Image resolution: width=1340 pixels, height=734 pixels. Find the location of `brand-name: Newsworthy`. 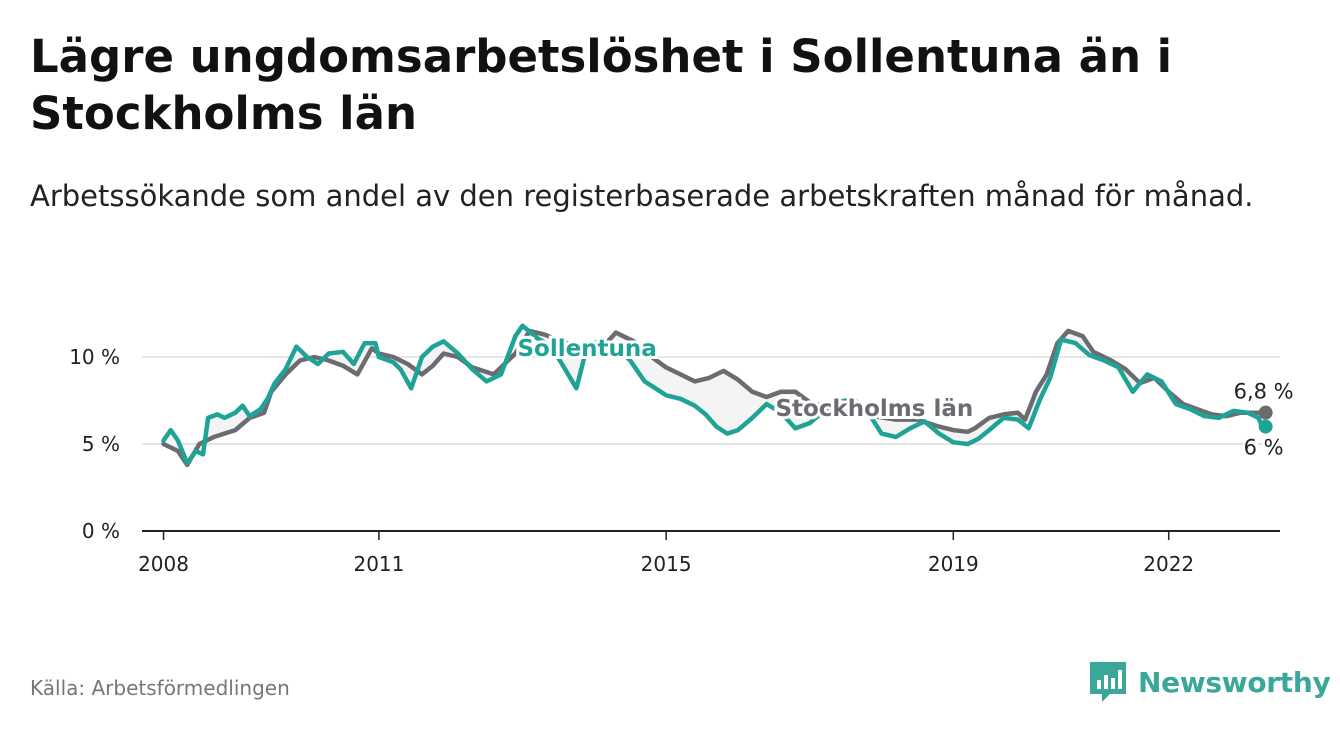

brand-name: Newsworthy is located at coordinates (1234, 682).